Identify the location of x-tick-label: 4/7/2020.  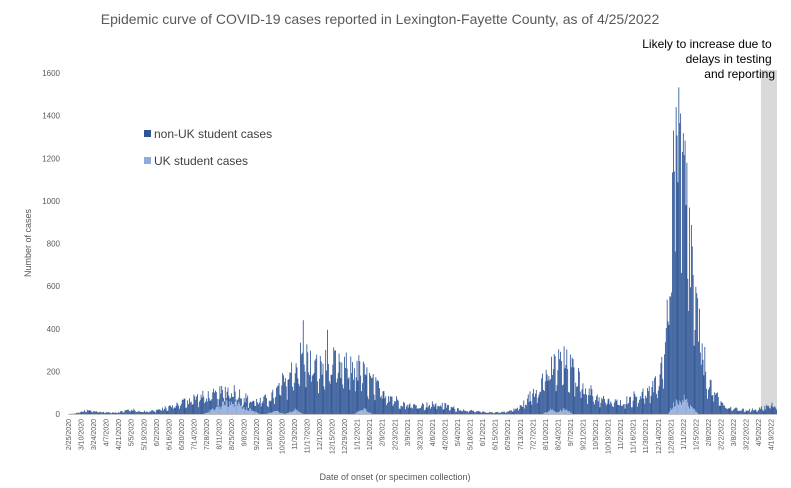
(107, 432).